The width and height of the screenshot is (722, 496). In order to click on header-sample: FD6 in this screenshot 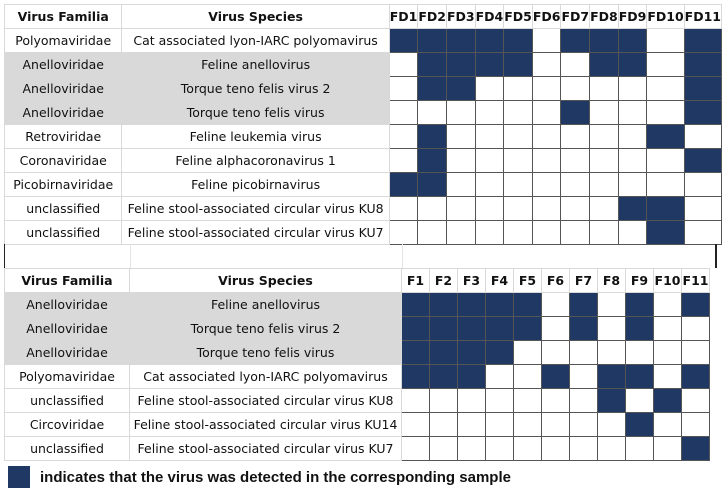, I will do `click(546, 16)`.